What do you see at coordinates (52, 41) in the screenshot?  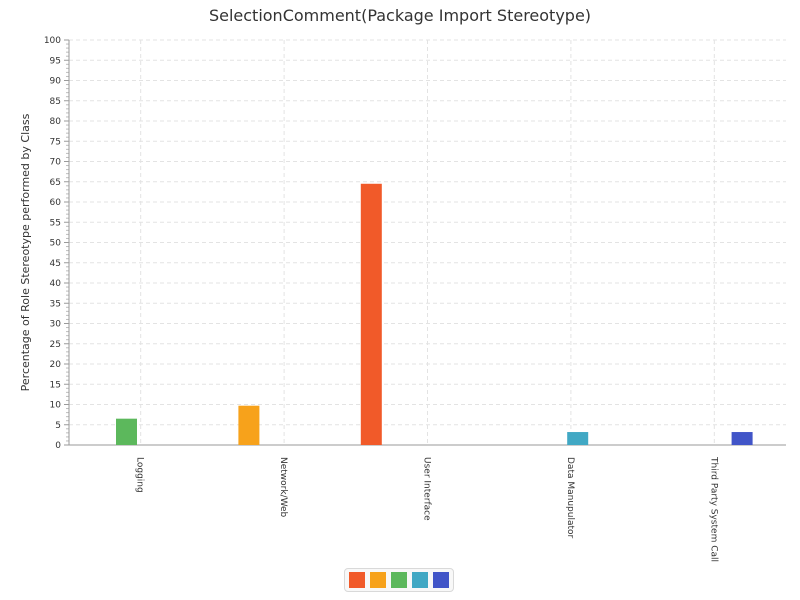 I see `y-tick-label: 100` at bounding box center [52, 41].